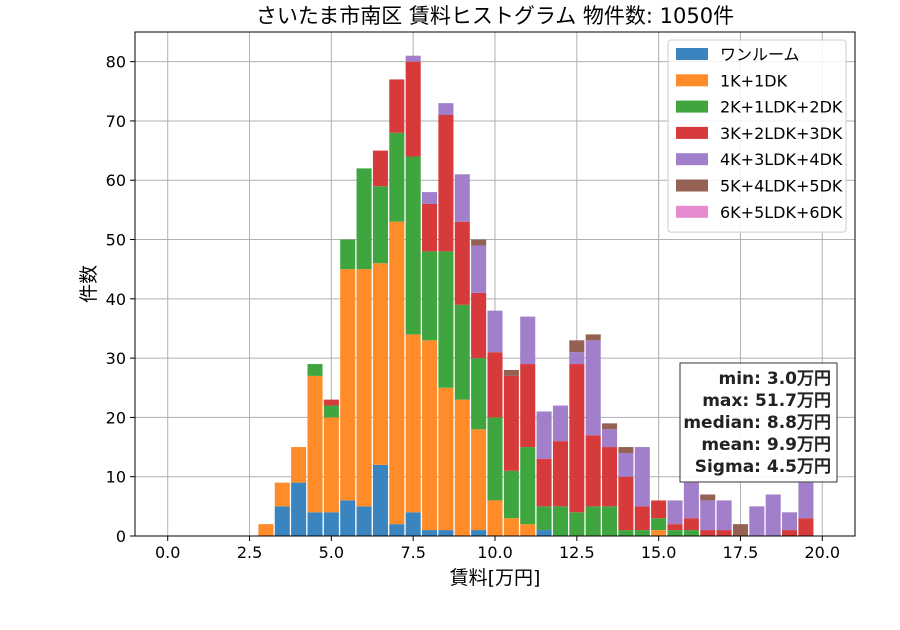 This screenshot has width=900, height=630. Describe the element at coordinates (495, 578) in the screenshot. I see `x-axis-label: 賃料[万円]` at that location.